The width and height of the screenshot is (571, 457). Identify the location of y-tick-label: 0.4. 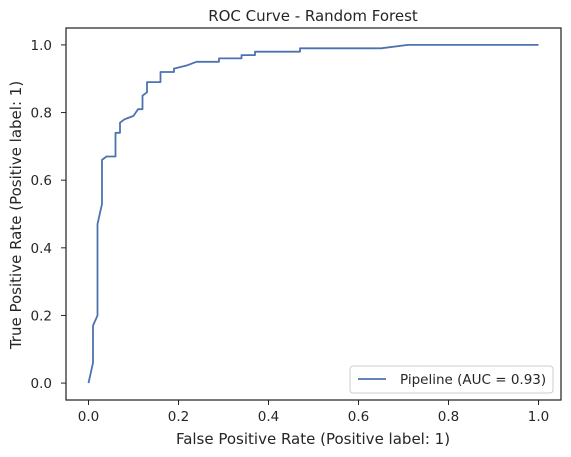
(41, 249).